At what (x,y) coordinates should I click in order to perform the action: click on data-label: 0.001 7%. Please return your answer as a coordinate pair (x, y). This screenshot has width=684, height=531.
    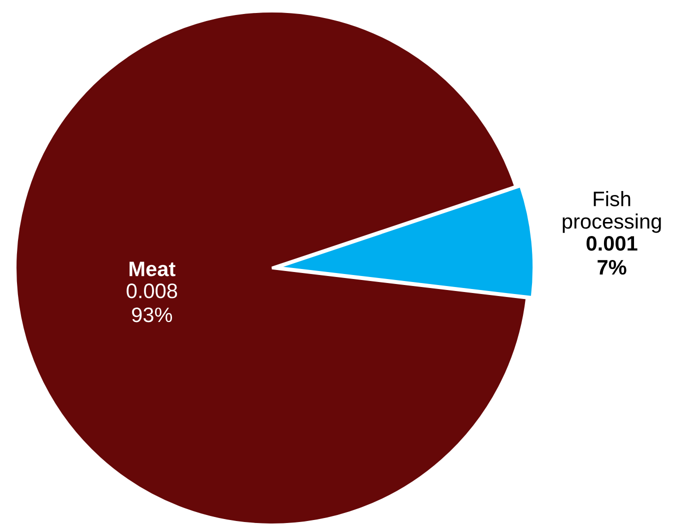
    Looking at the image, I should click on (612, 255).